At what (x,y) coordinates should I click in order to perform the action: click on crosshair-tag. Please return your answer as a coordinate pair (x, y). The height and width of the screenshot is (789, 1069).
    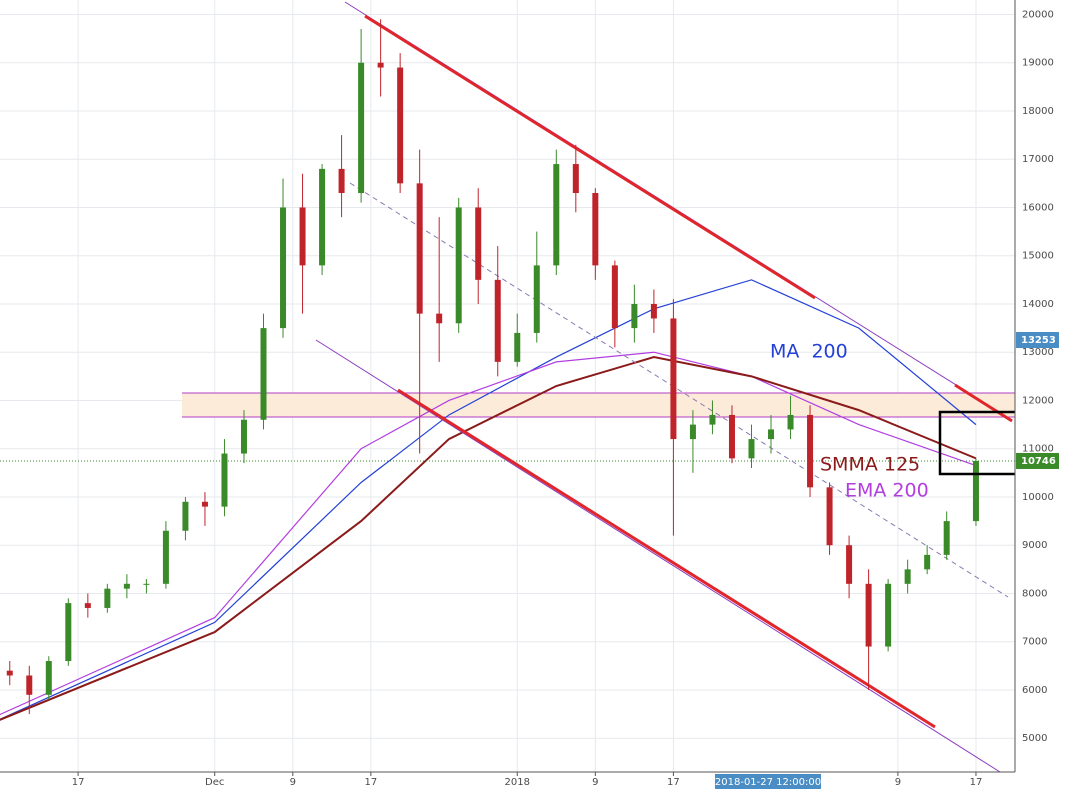
    Looking at the image, I should click on (768, 781).